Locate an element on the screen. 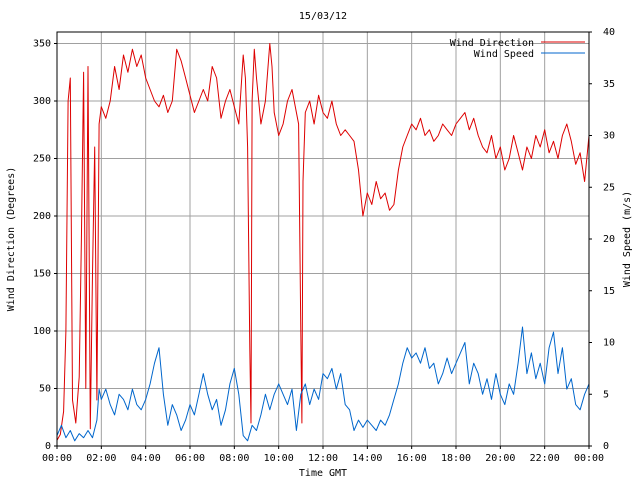 The height and width of the screenshot is (480, 640). y-right-tick-label: 40 is located at coordinates (609, 32).